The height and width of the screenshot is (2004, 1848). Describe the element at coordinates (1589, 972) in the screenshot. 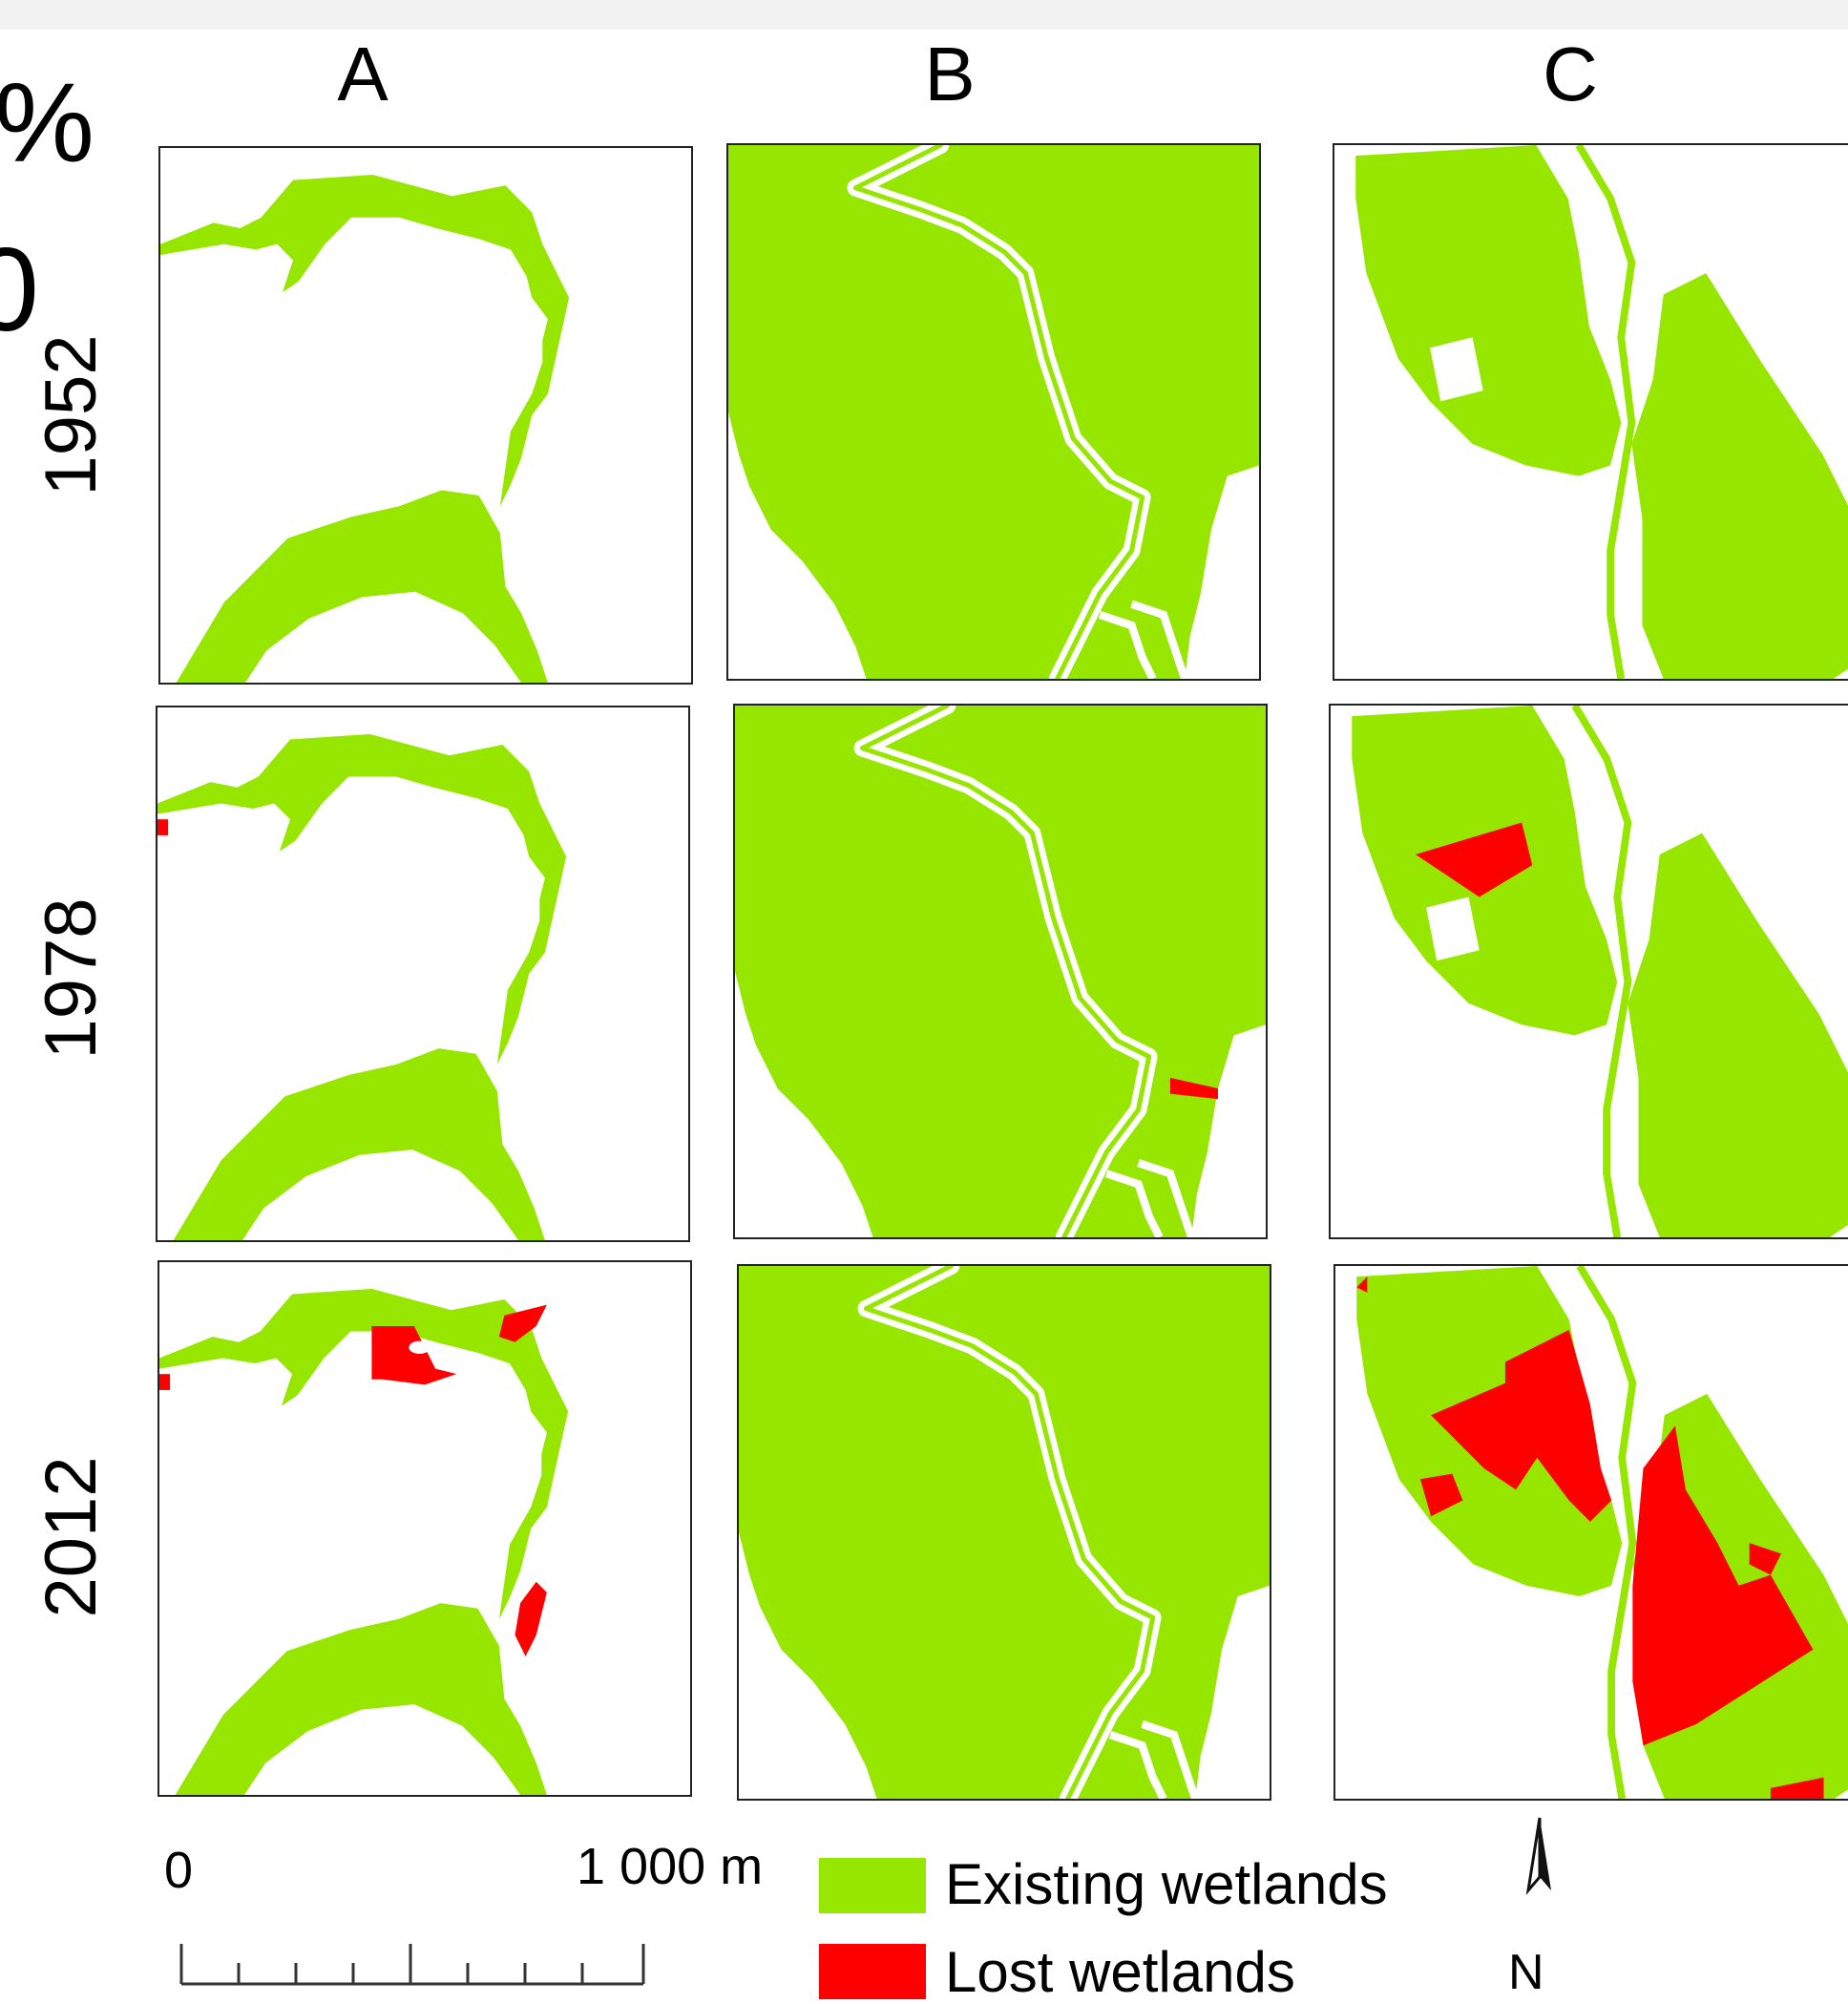

I see `map-panel-c-1978` at that location.